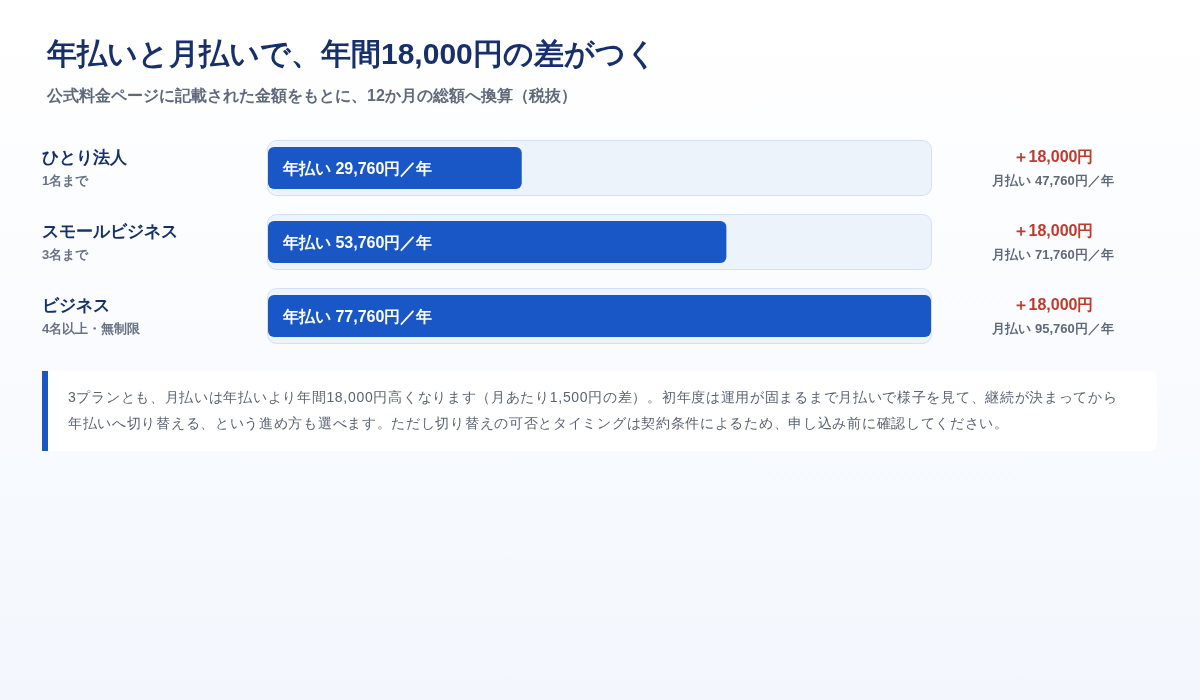  Describe the element at coordinates (357, 316) in the screenshot. I see `data-label: 年払い 77,760円／年` at that location.